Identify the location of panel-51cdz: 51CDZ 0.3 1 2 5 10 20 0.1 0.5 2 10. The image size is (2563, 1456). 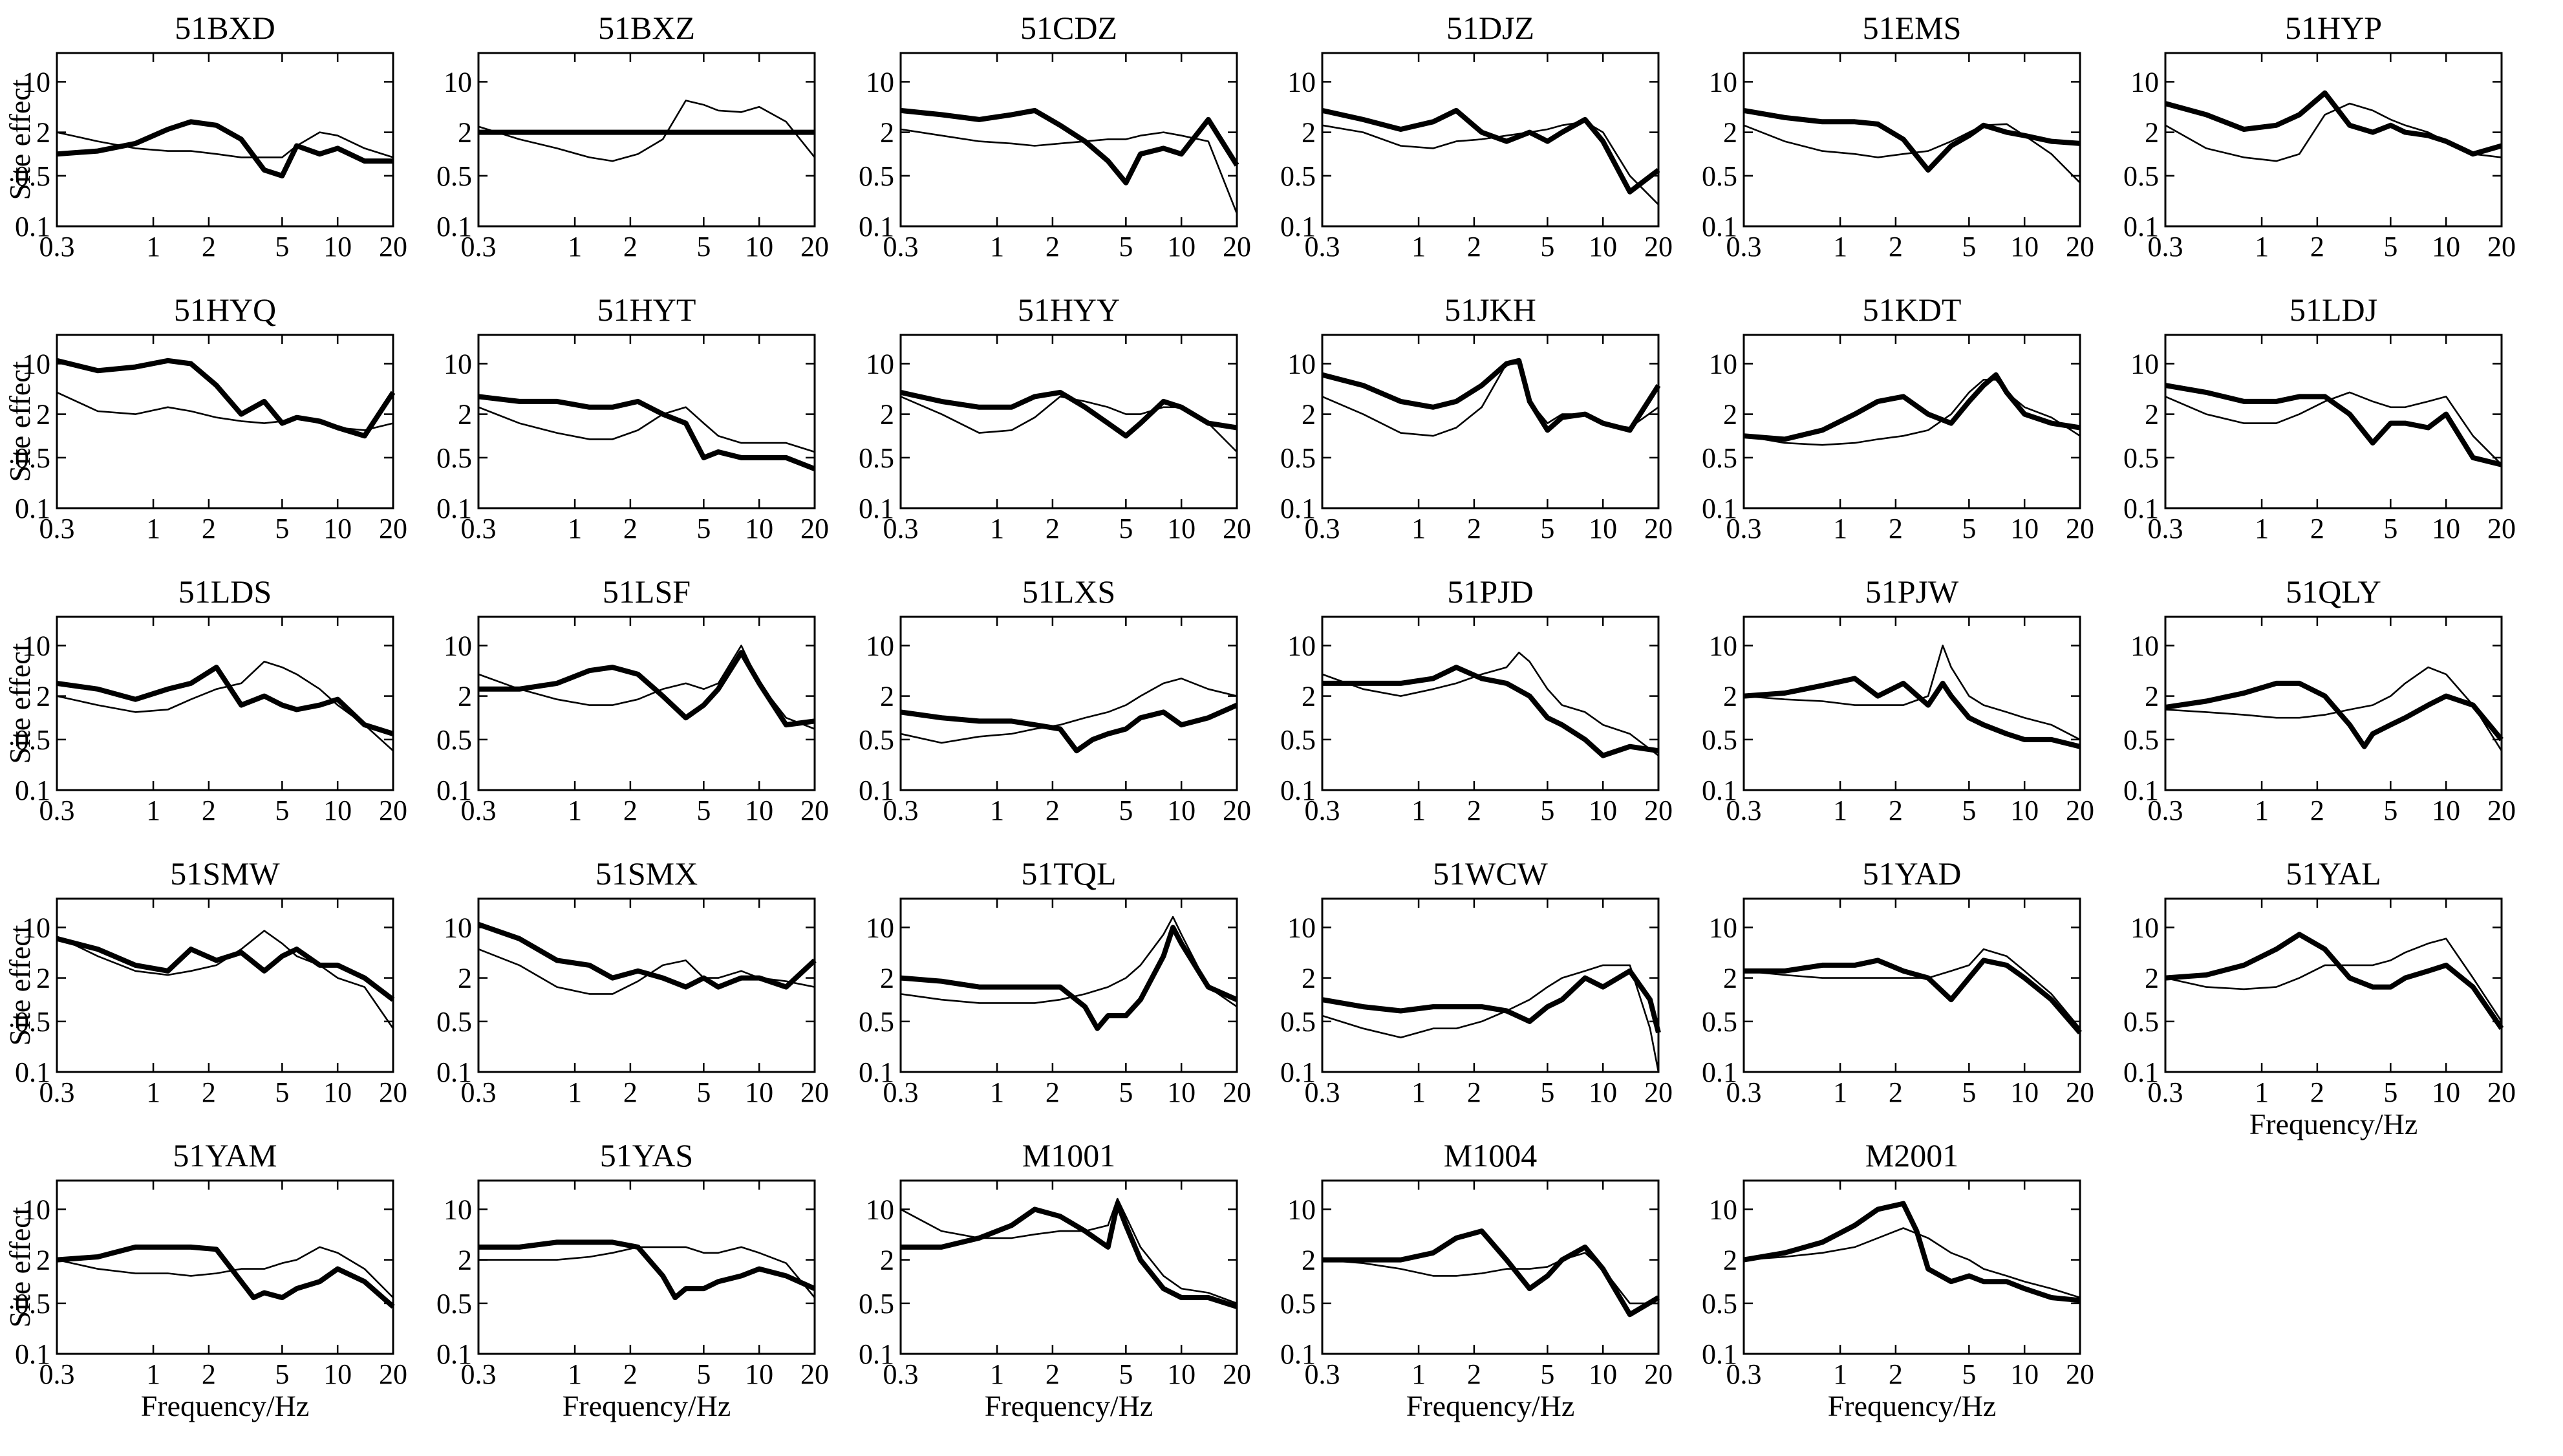
(1055, 136).